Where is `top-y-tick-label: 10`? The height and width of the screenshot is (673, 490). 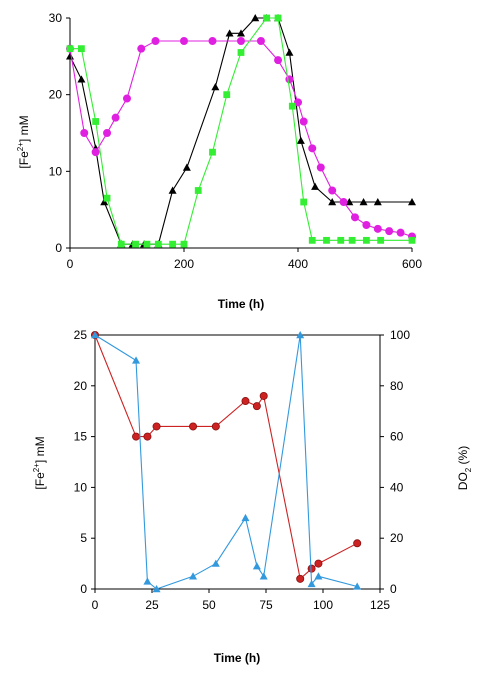 top-y-tick-label: 10 is located at coordinates (56, 171).